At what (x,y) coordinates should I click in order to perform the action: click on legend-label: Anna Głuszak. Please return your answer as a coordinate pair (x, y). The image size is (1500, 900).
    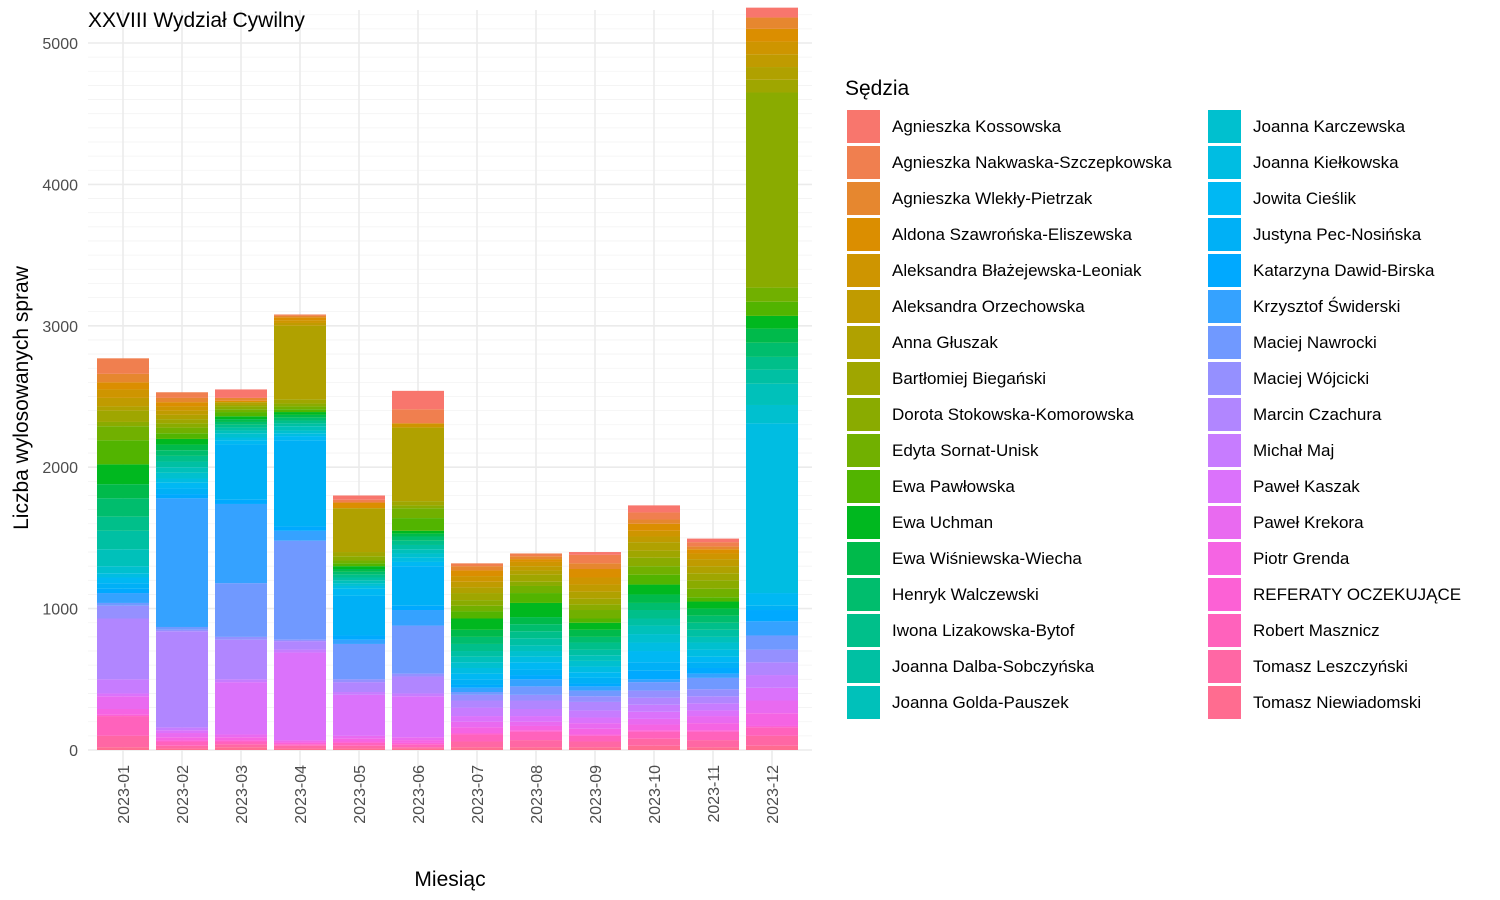
    Looking at the image, I should click on (945, 342).